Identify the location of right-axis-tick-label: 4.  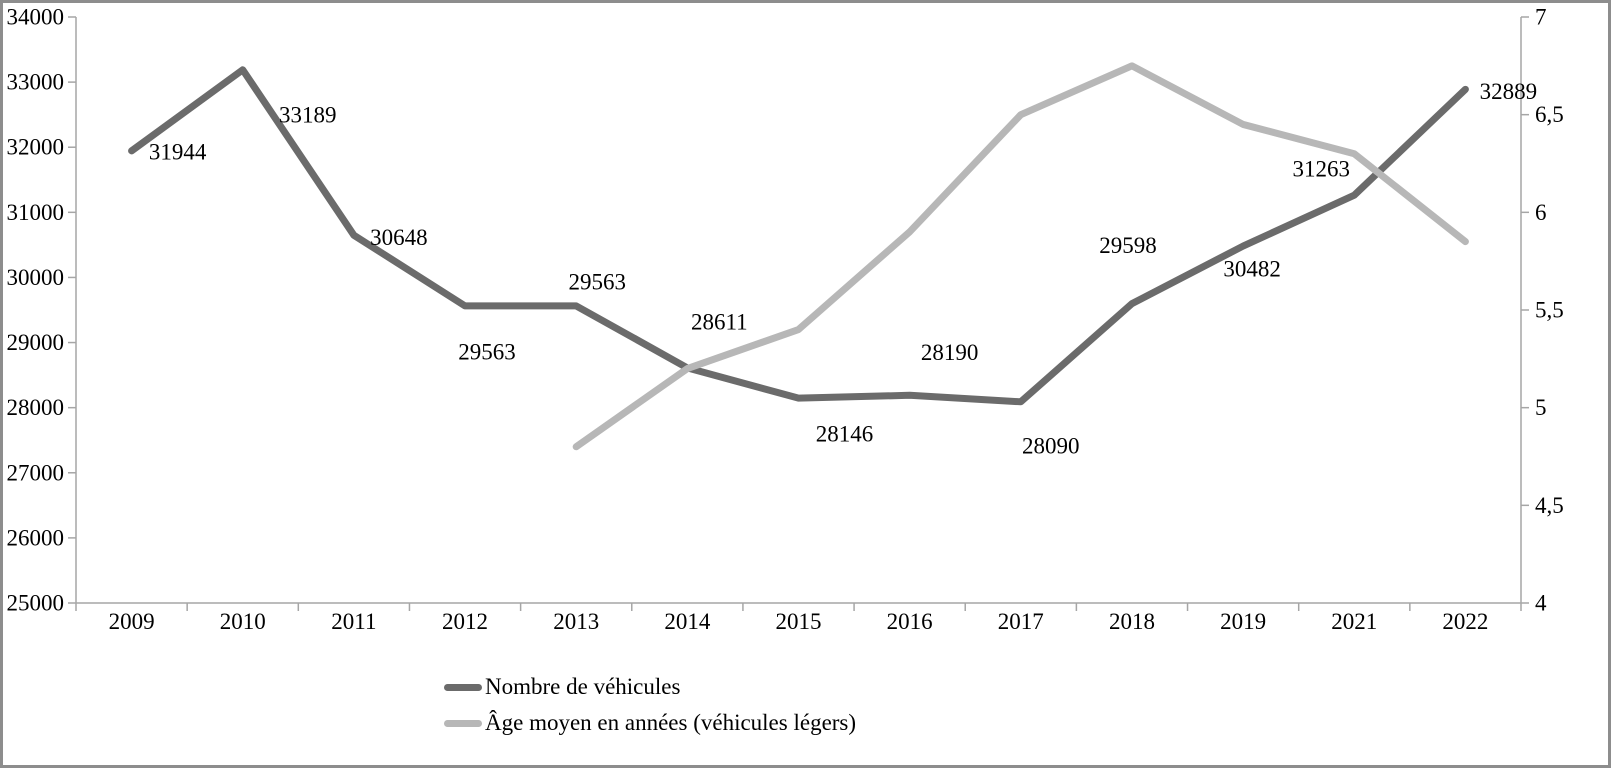
(1541, 603).